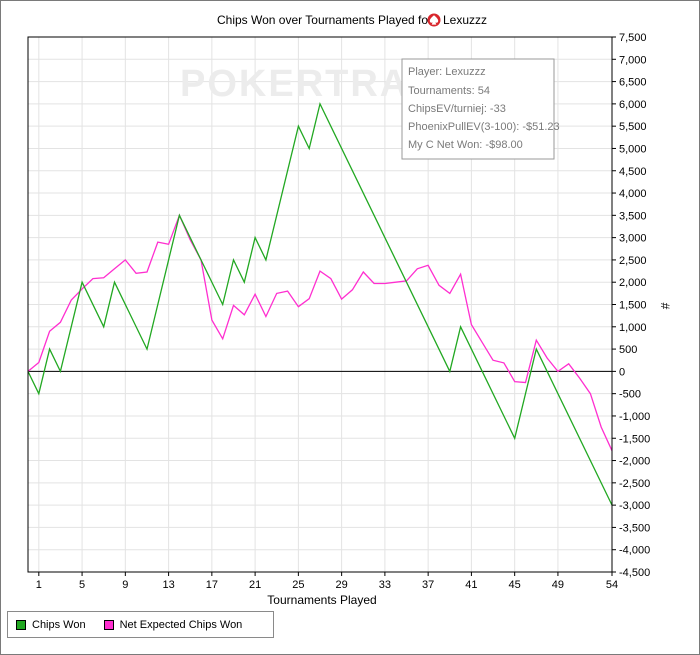 This screenshot has height=655, width=700. Describe the element at coordinates (634, 417) in the screenshot. I see `y-tick-label: -1,000` at that location.